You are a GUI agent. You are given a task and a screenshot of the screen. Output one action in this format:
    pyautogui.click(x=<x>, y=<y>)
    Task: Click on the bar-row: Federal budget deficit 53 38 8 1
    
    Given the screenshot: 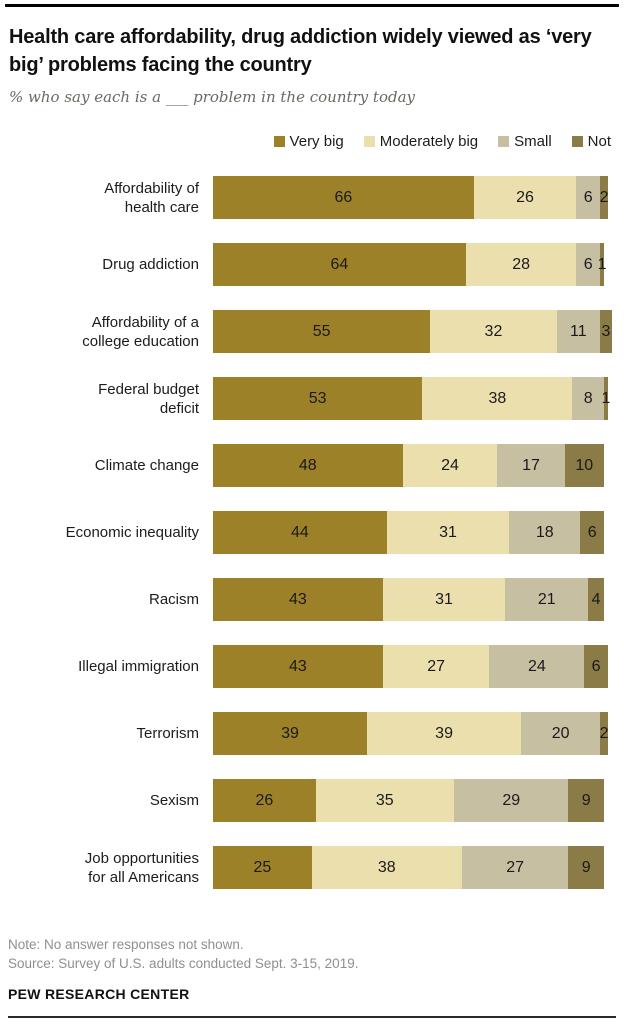 What is the action you would take?
    pyautogui.click(x=312, y=398)
    